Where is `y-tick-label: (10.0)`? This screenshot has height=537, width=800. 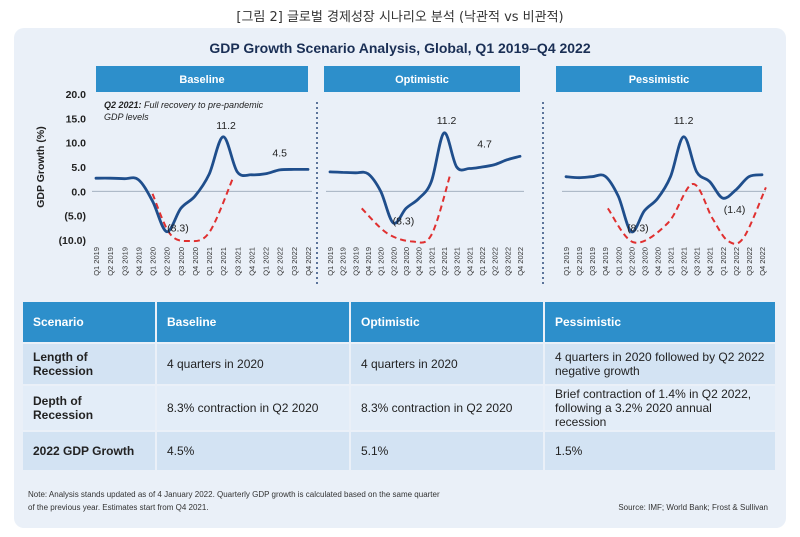 y-tick-label: (10.0) is located at coordinates (72, 241).